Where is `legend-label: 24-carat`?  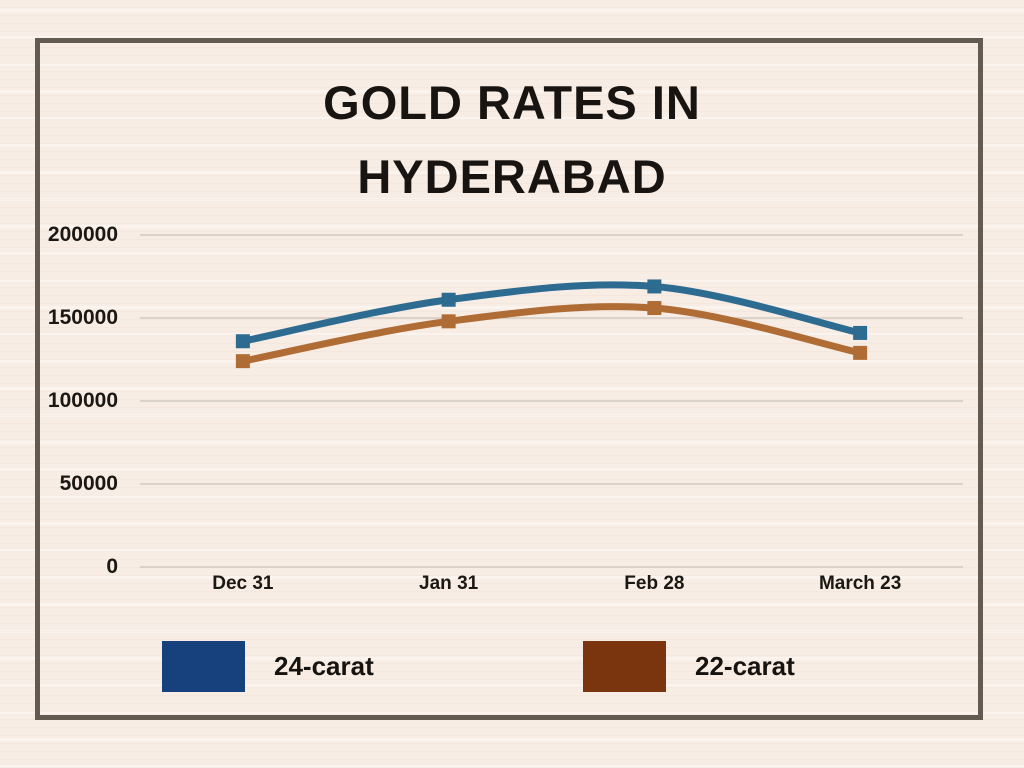
legend-label: 24-carat is located at coordinates (324, 665).